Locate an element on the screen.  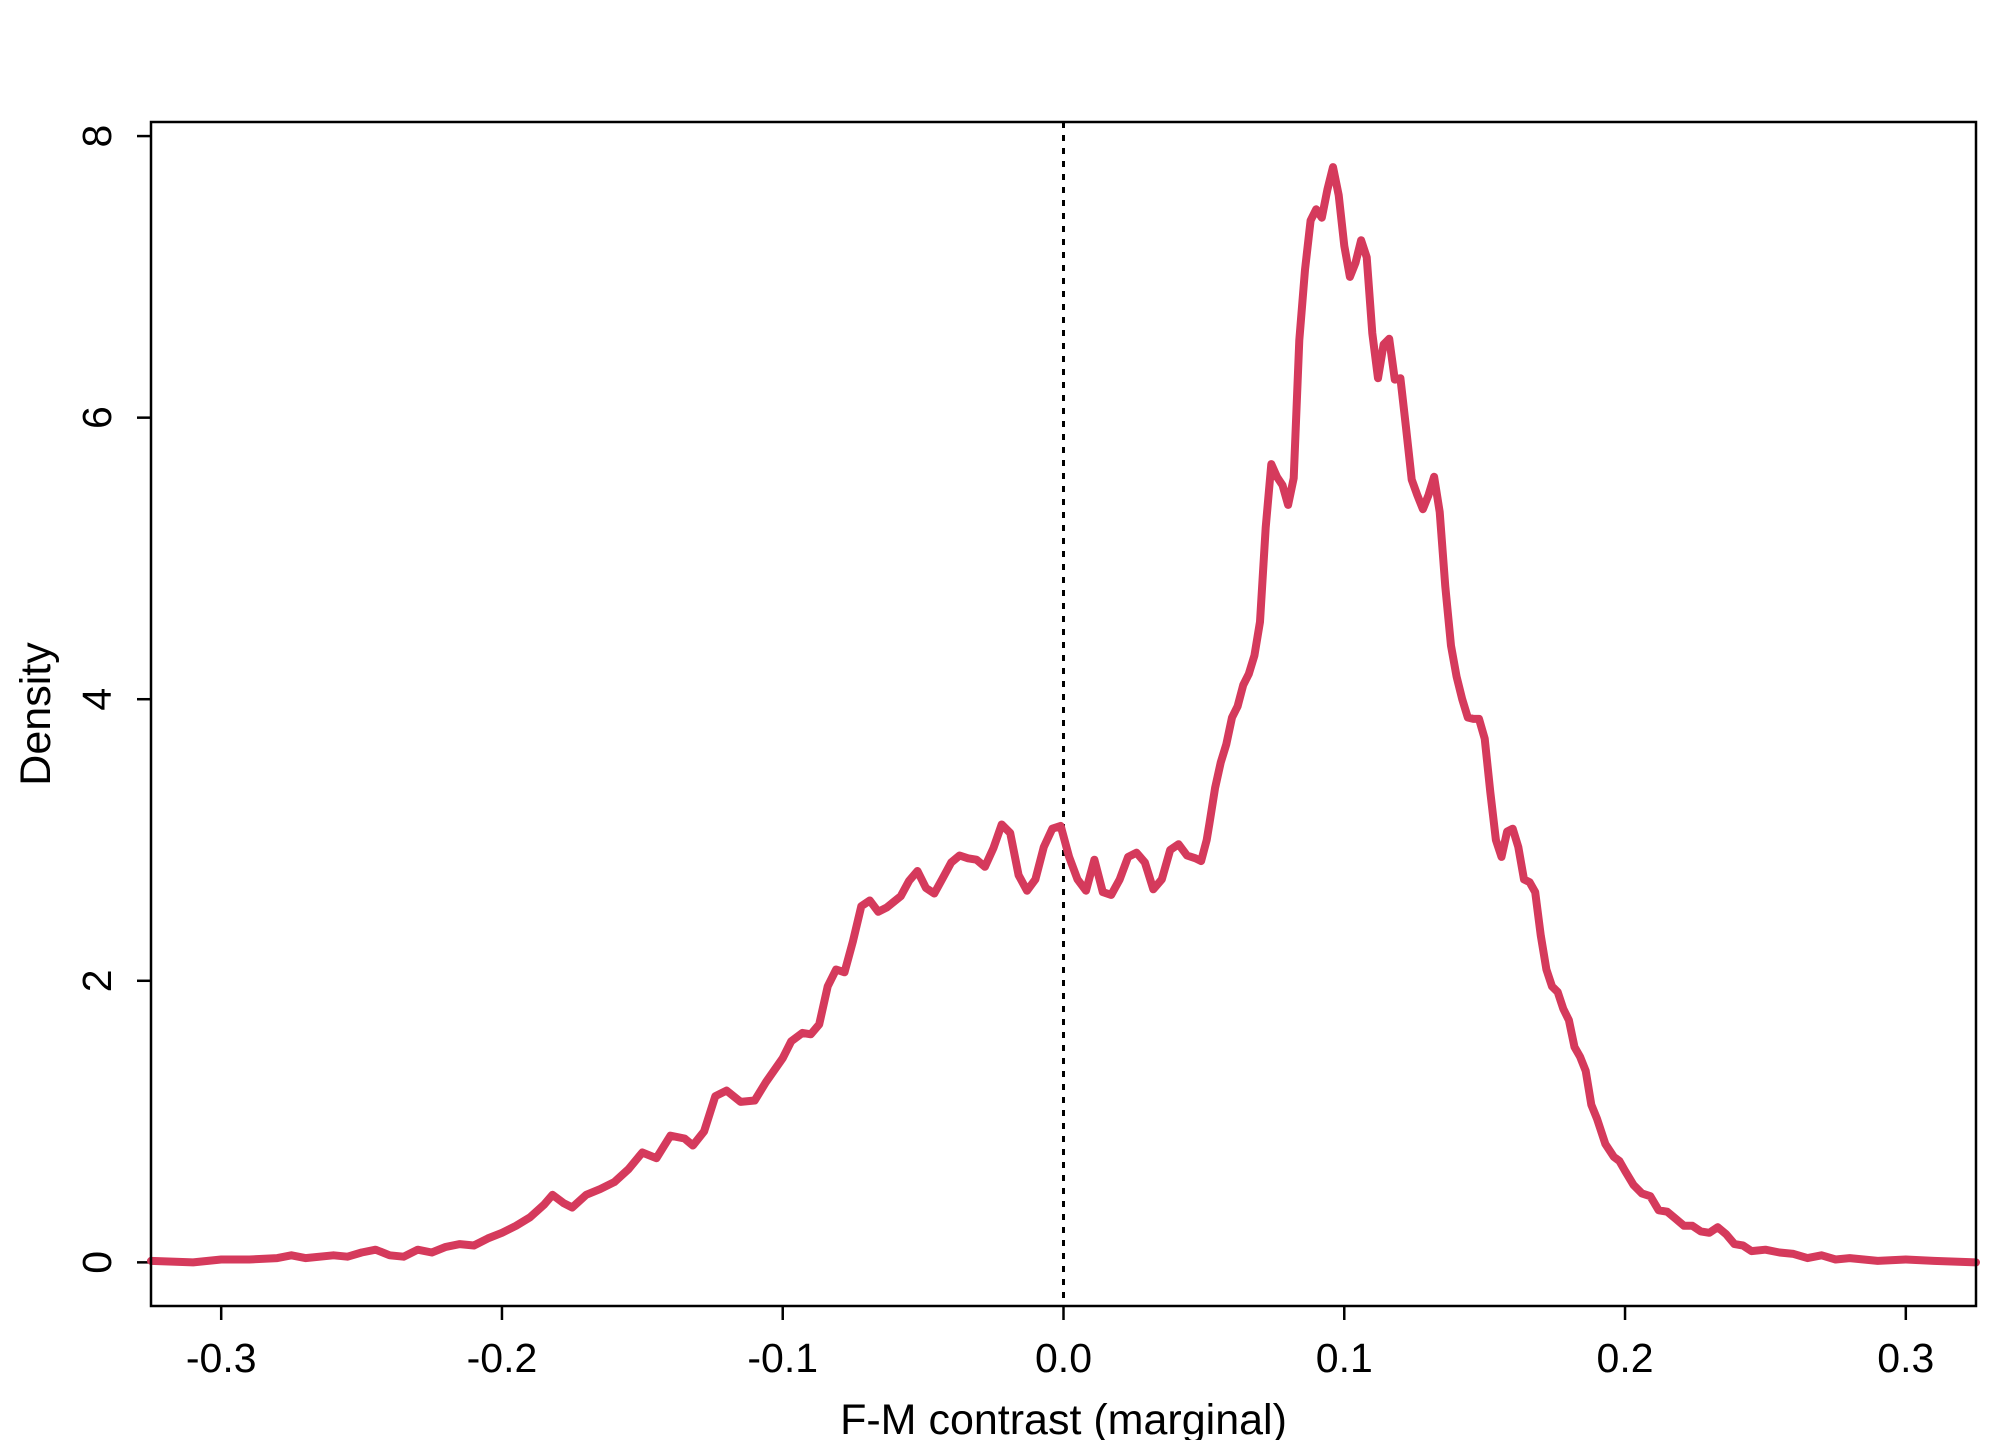
y-tick-label: 6 is located at coordinates (97, 417).